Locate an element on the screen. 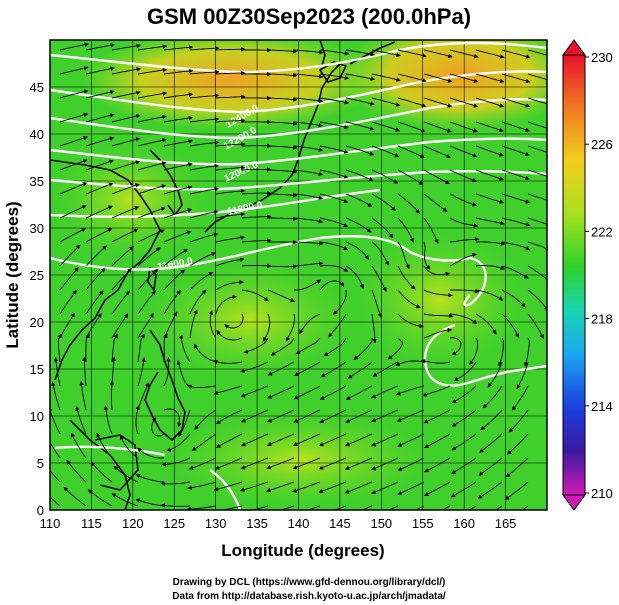 This screenshot has width=619, height=605. colorbar-tick-label: 226 is located at coordinates (602, 144).